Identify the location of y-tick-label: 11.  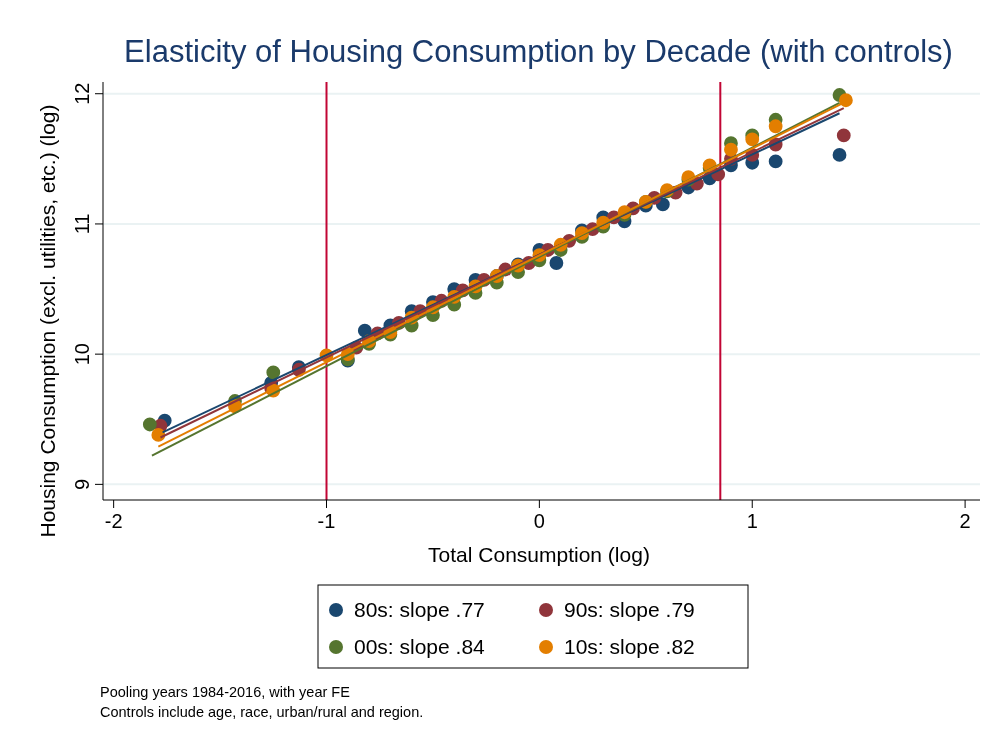
(82, 224).